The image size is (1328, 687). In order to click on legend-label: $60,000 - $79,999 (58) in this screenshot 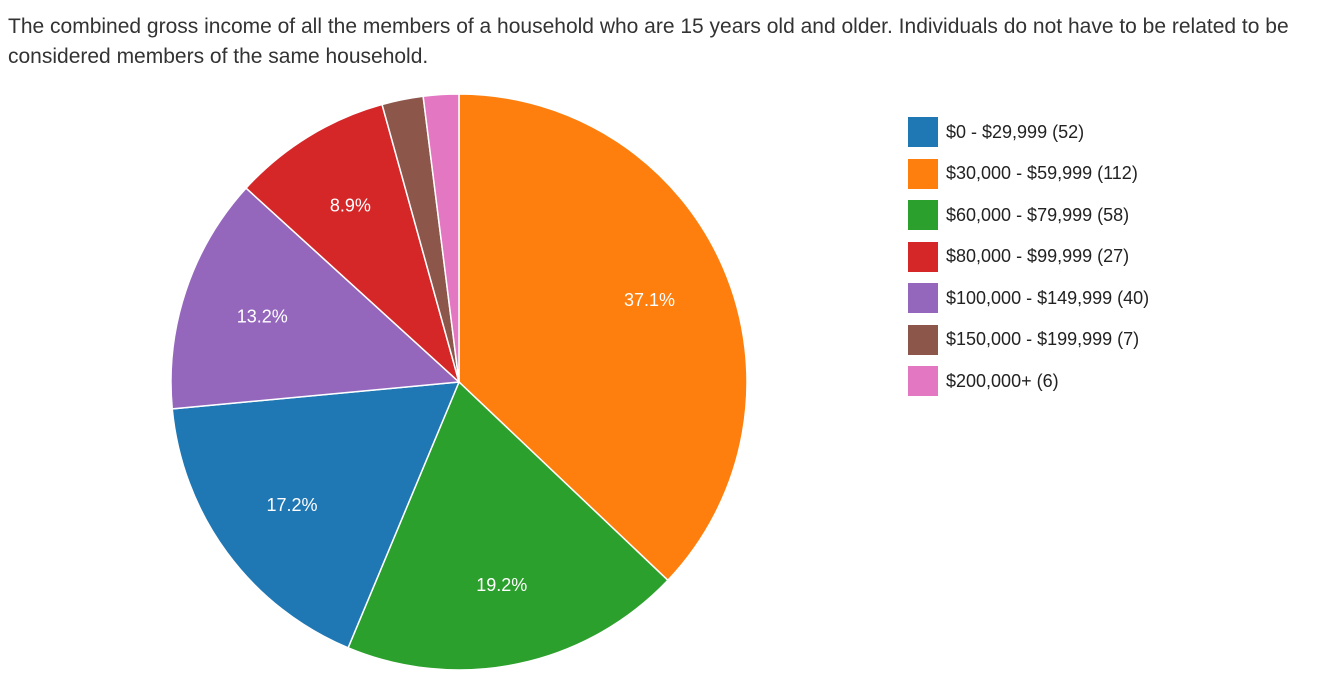, I will do `click(1038, 214)`.